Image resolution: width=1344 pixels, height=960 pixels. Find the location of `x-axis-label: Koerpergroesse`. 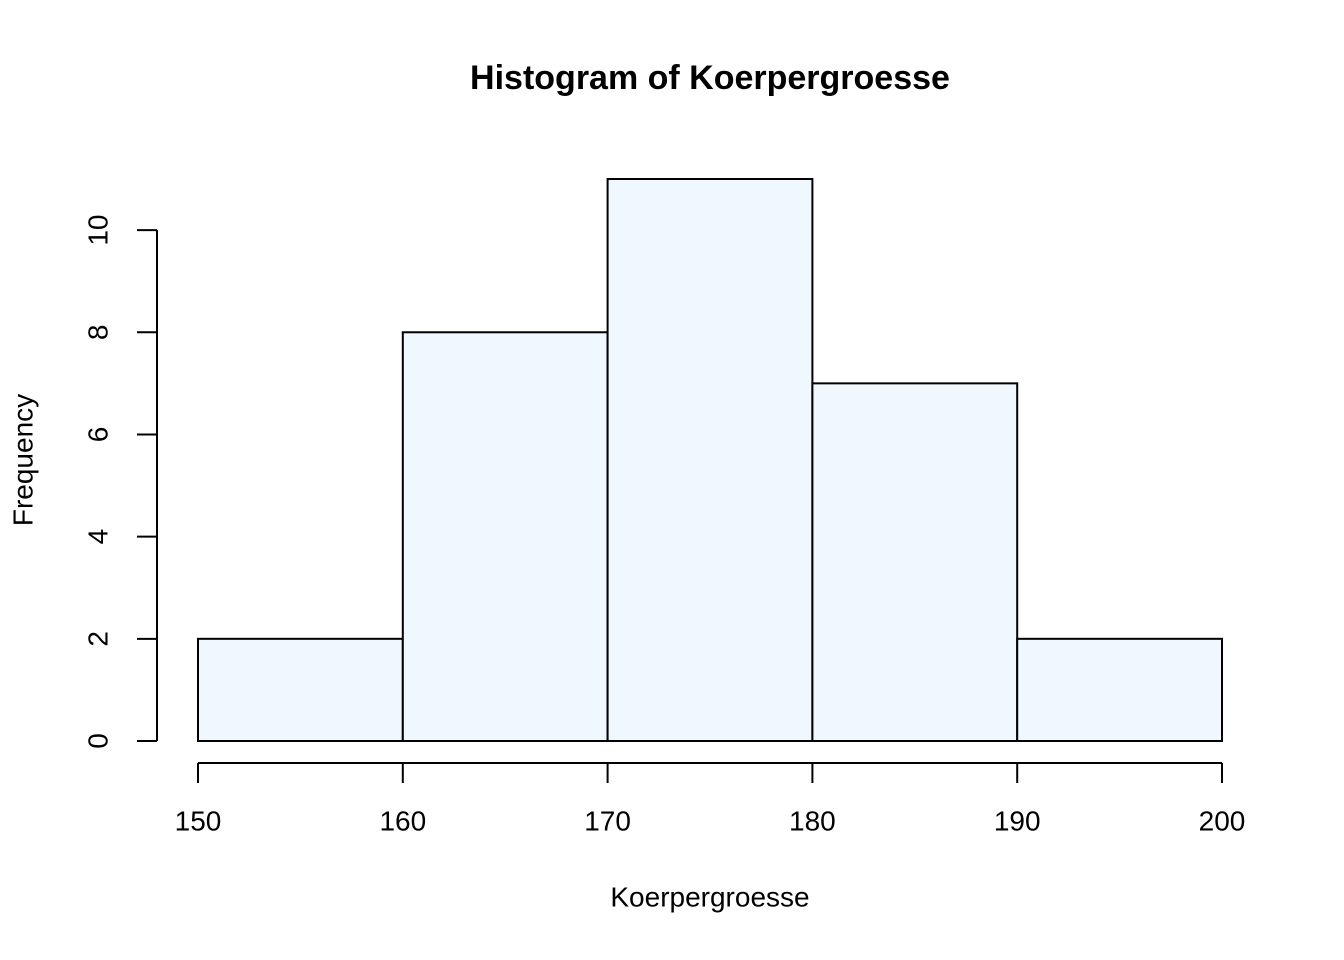

x-axis-label: Koerpergroesse is located at coordinates (709, 896).